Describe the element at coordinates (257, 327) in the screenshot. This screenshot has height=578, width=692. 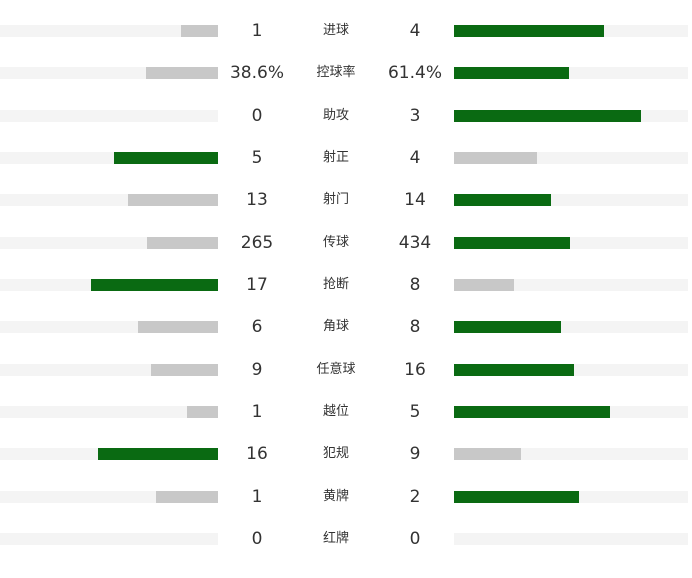
I see `home-value: 6` at that location.